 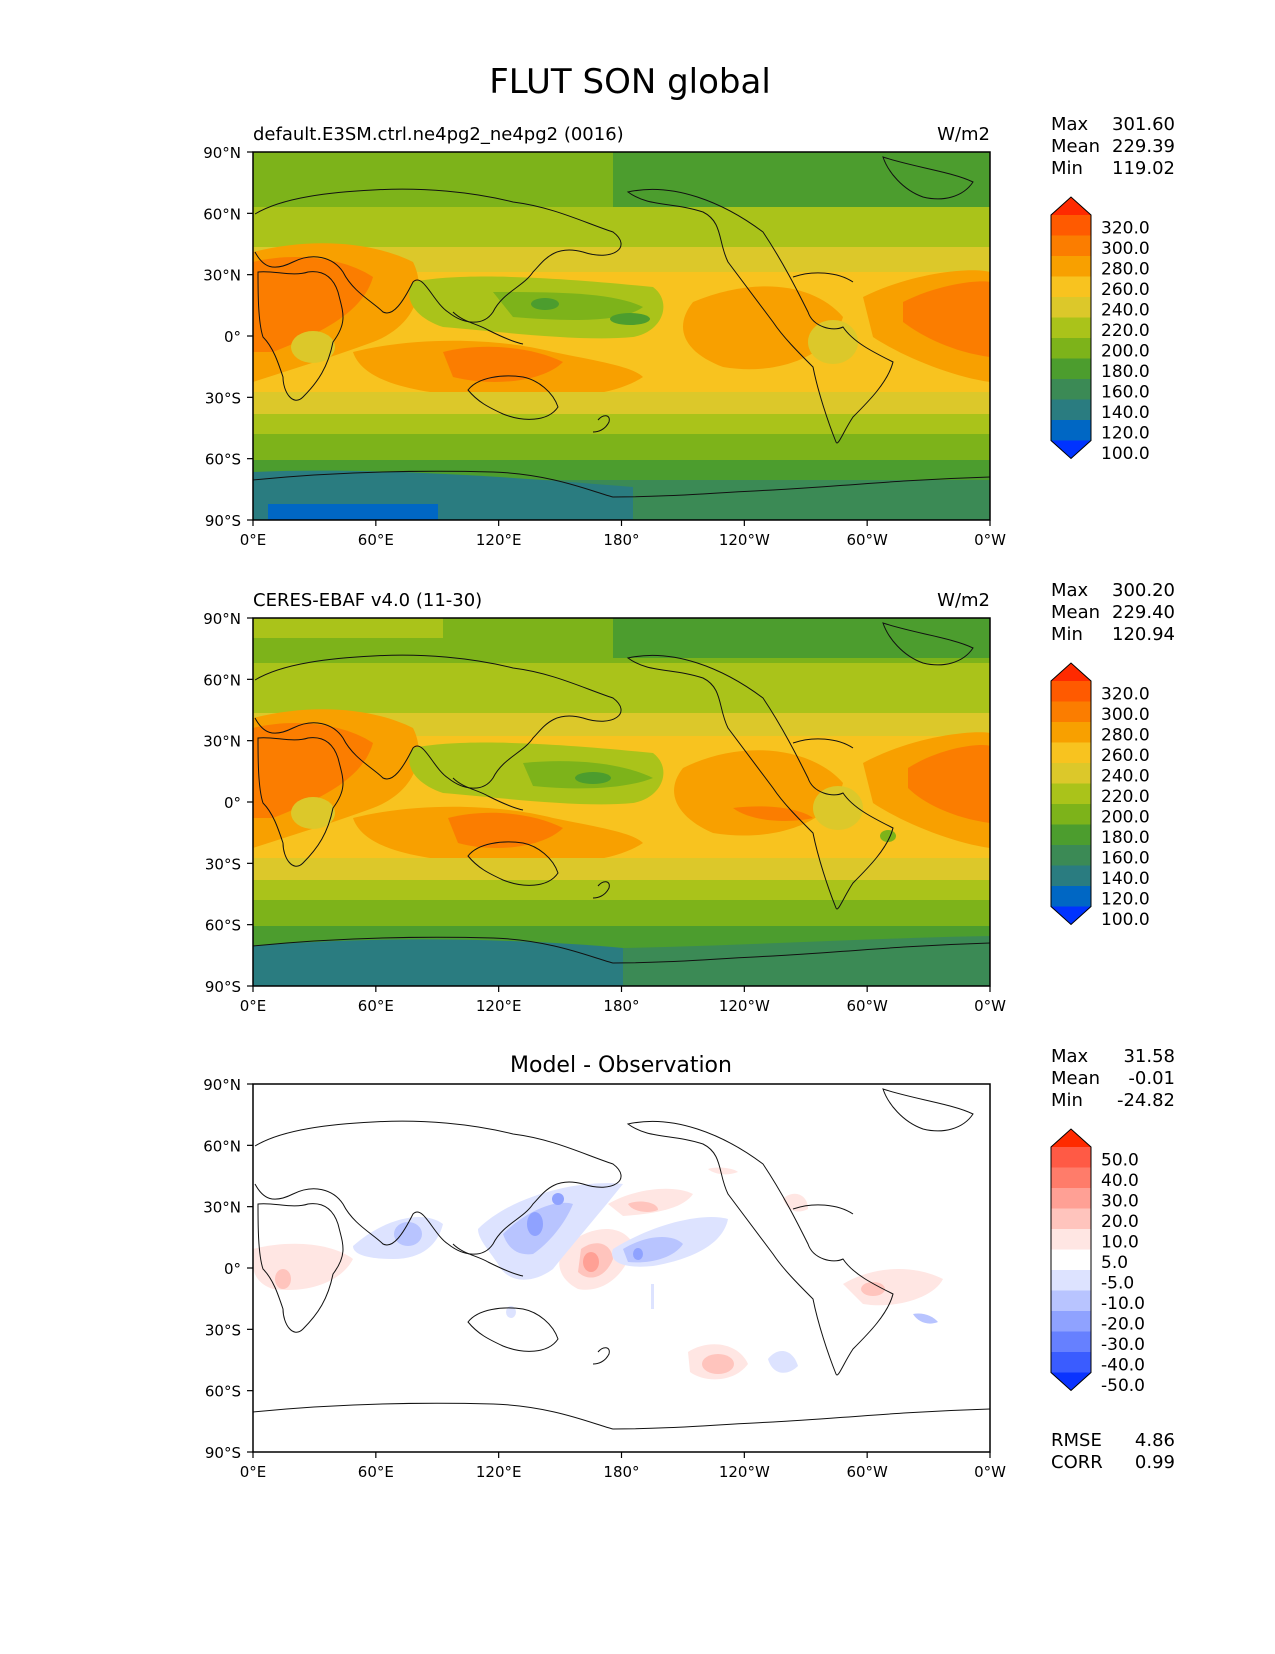 I want to click on stats-block: Max 301.60 Mean 229.39 Min 119.02, so click(x=1113, y=146).